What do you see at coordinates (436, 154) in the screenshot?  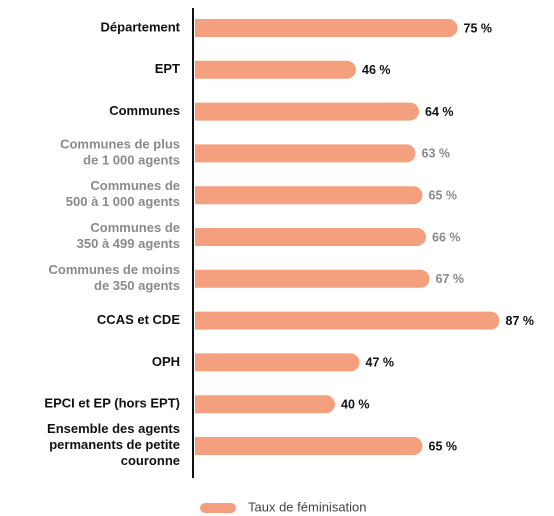 I see `value-label: 63 %` at bounding box center [436, 154].